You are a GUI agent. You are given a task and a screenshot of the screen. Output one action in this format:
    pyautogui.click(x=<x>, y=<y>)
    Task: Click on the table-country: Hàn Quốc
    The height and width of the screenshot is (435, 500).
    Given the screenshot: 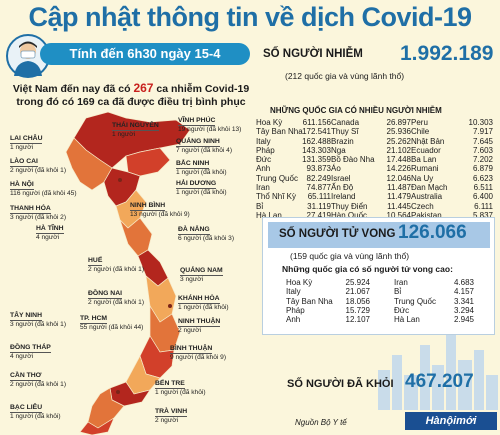 What is the action you would take?
    pyautogui.click(x=349, y=215)
    